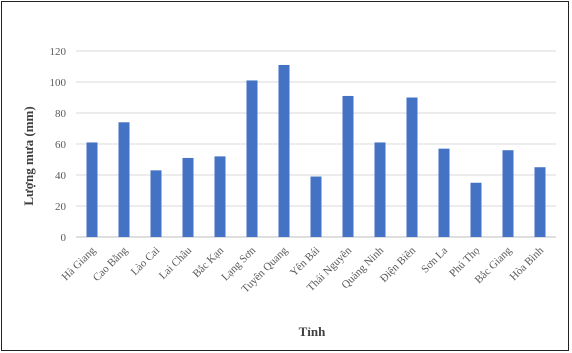  I want to click on y-tick-label: 60, so click(61, 145).